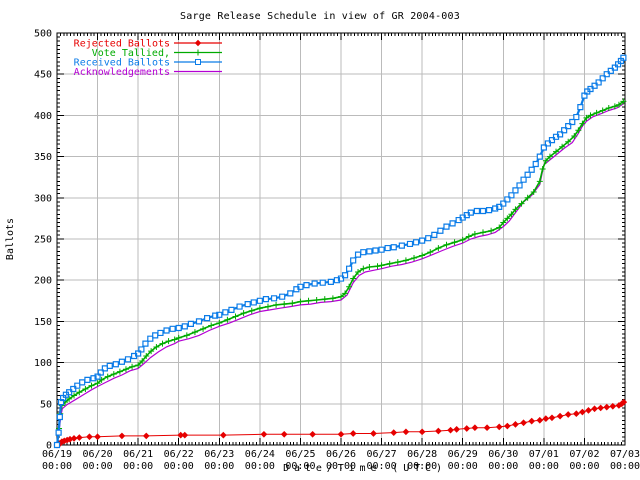 The image size is (640, 480). Describe the element at coordinates (43, 198) in the screenshot. I see `y-tick-label: 300` at that location.